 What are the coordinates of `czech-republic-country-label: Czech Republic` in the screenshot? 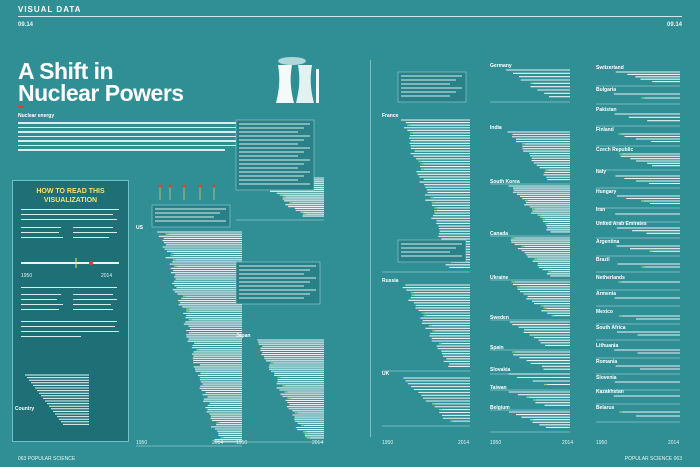 It's located at (614, 150).